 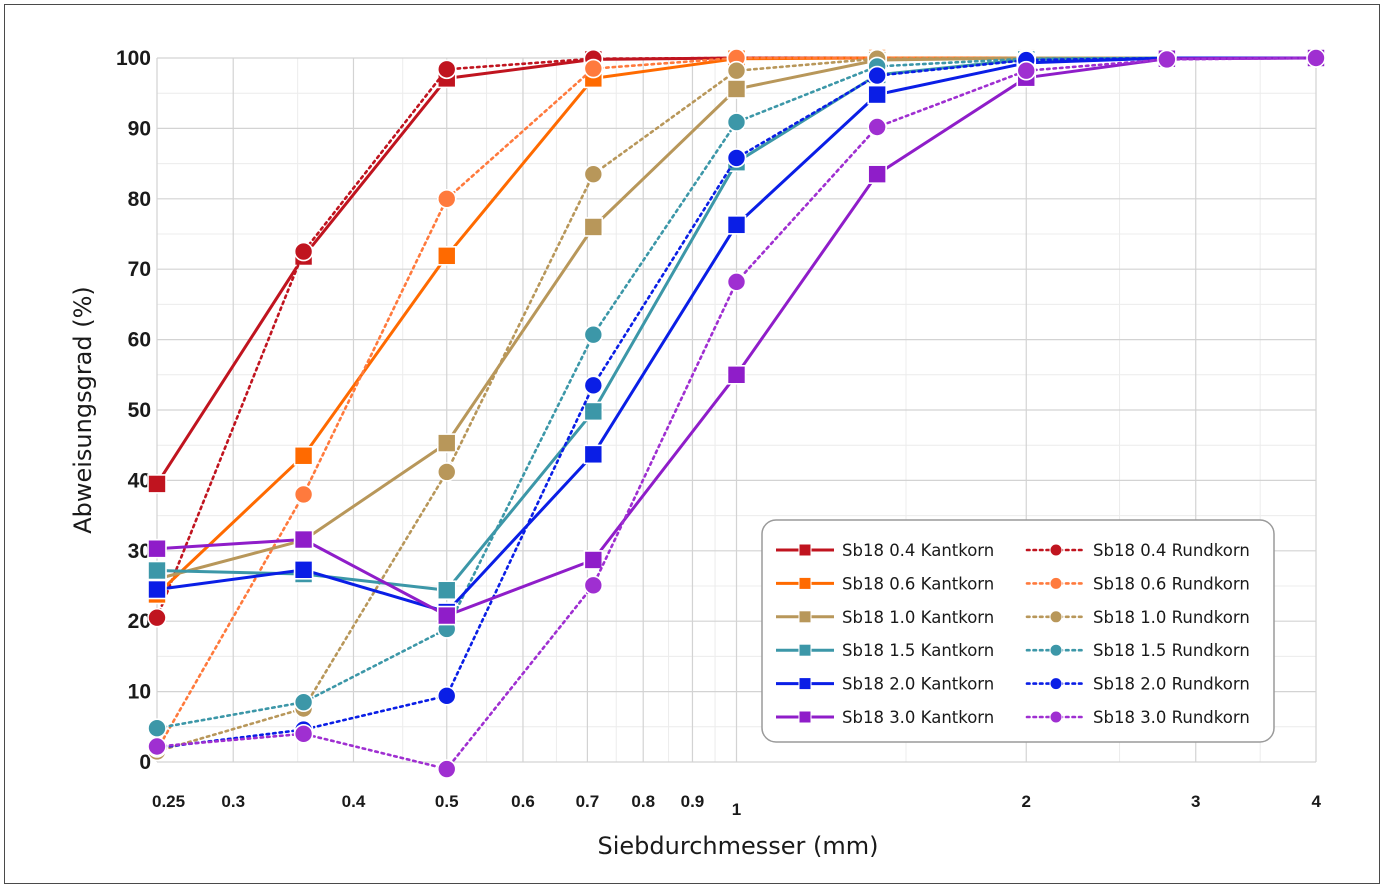 What do you see at coordinates (83, 410) in the screenshot?
I see `y-axis-title: Abweisungsgrad (%)` at bounding box center [83, 410].